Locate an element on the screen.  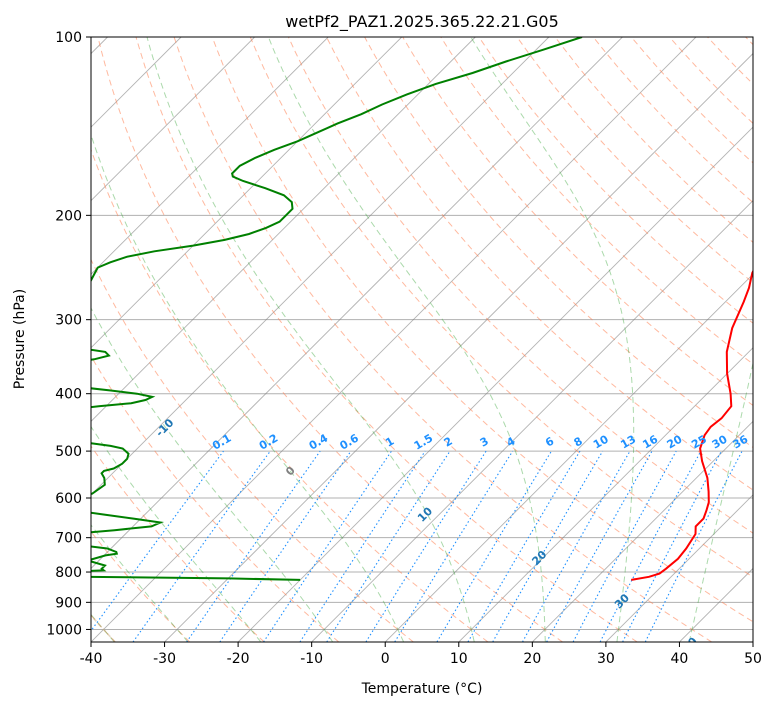
mixing-ratio-label: 0.4 is located at coordinates (319, 441).